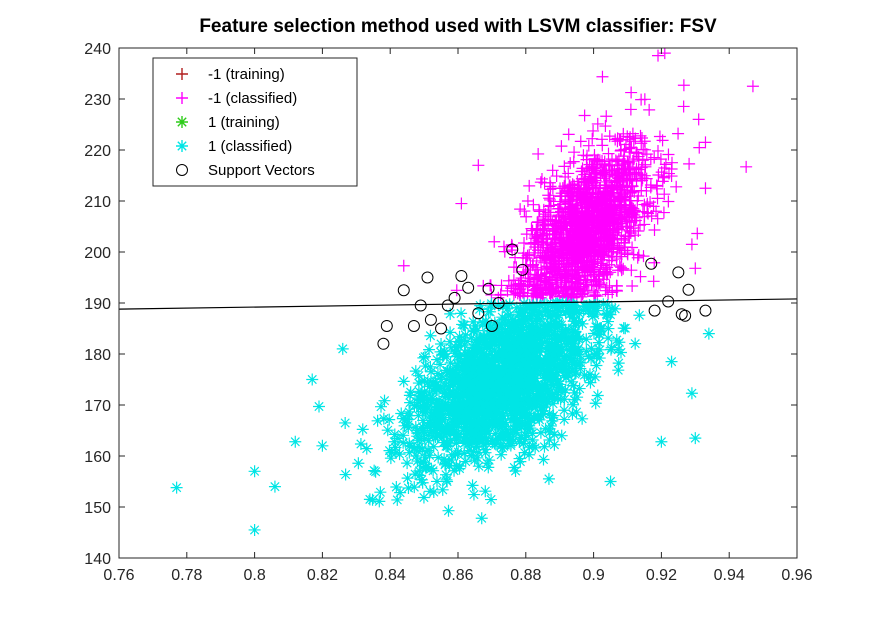 Image resolution: width=883 pixels, height=629 pixels. Describe the element at coordinates (182, 74) in the screenshot. I see `legend-marker` at that location.